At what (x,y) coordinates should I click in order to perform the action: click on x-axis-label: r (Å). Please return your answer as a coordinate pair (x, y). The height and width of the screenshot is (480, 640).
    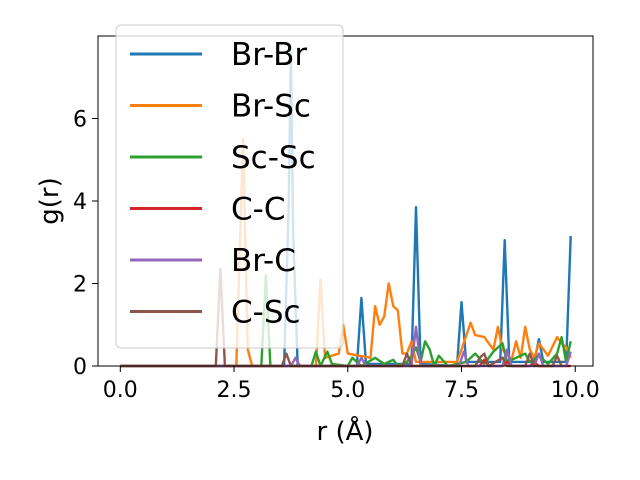
    Looking at the image, I should click on (344, 431).